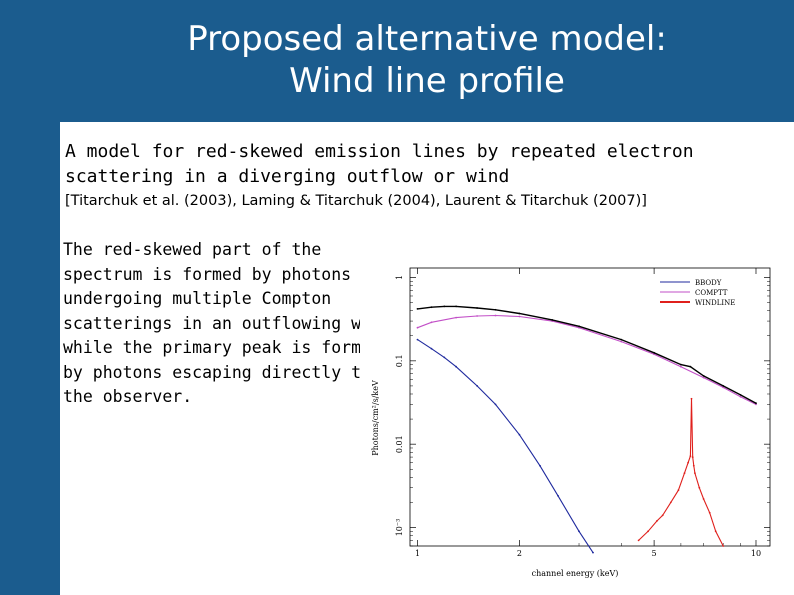 This screenshot has width=794, height=595. I want to click on paragraph-line: The red-skewed part of the, so click(192, 249).